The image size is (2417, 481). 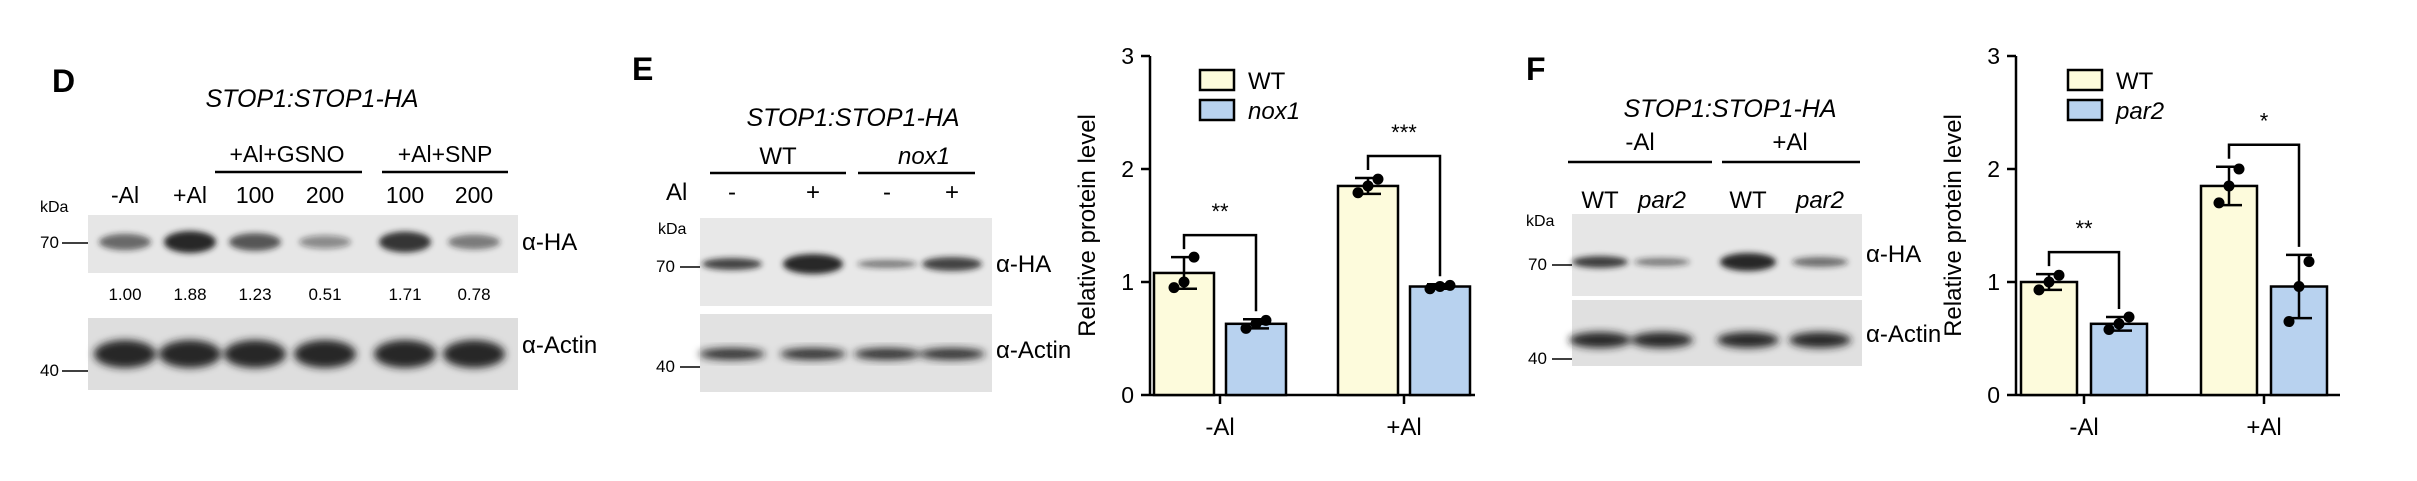 I want to click on blot-e-marker-70: 70, so click(x=665, y=266).